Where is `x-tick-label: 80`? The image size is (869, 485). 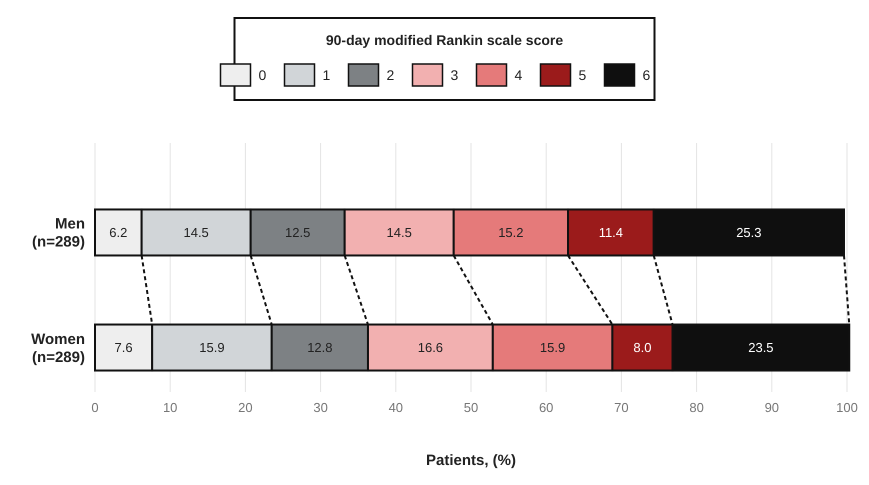
x-tick-label: 80 is located at coordinates (696, 407).